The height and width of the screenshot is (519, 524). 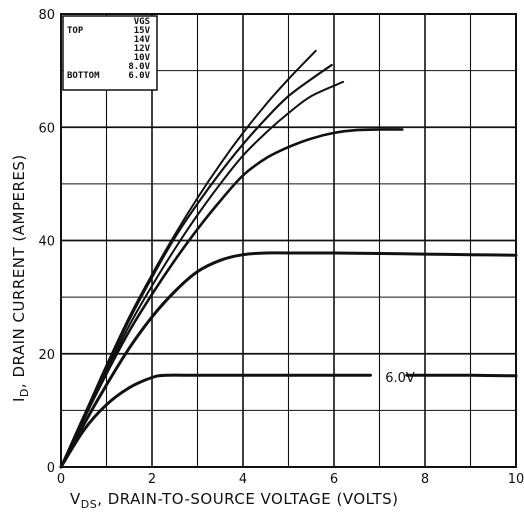 I want to click on y-tick-label: 80, so click(x=46, y=15).